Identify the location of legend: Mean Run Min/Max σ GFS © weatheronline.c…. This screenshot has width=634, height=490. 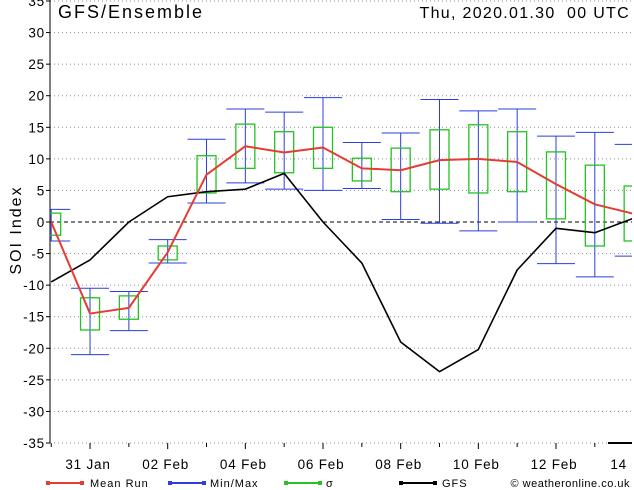
(338, 484).